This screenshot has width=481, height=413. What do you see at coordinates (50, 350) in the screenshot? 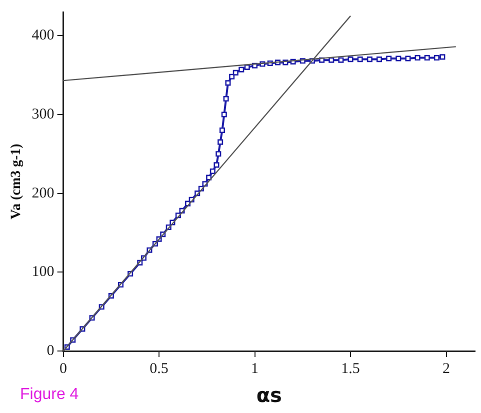
I see `y-tick-label: 0` at bounding box center [50, 350].